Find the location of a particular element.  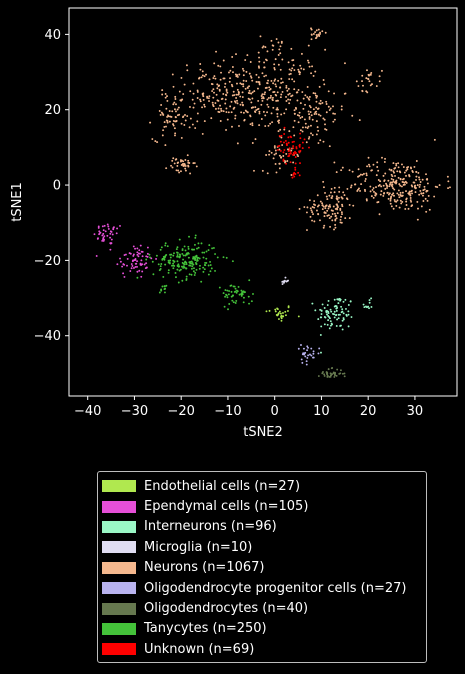

legend-item: Oligodendrocytes (n=40) is located at coordinates (264, 608).